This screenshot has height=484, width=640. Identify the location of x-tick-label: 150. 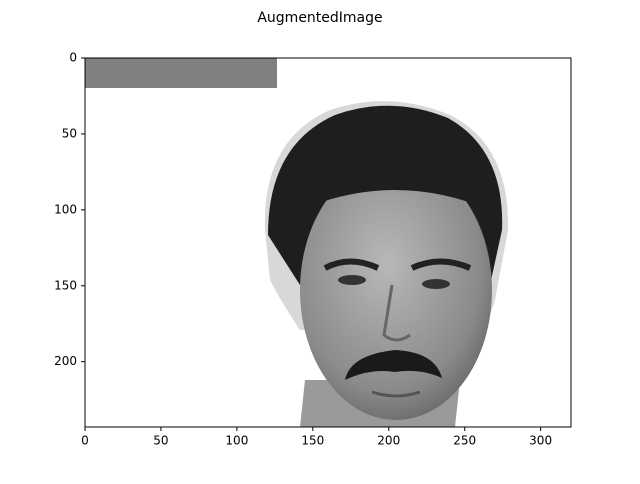
(312, 441).